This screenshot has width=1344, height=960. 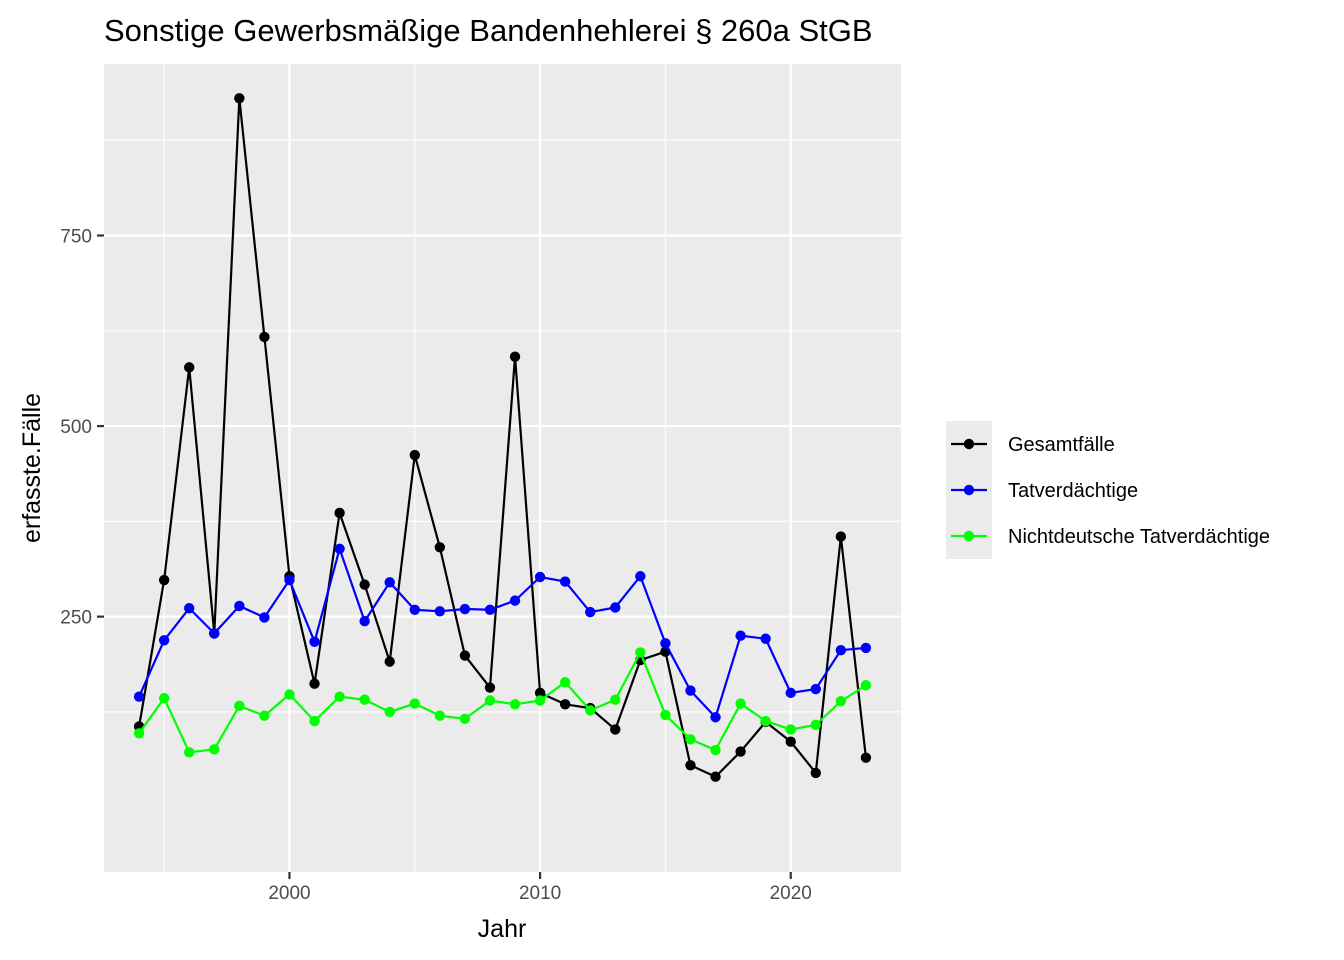 What do you see at coordinates (1139, 537) in the screenshot?
I see `legend-label-2: Nichtdeutsche Tatverdächtige` at bounding box center [1139, 537].